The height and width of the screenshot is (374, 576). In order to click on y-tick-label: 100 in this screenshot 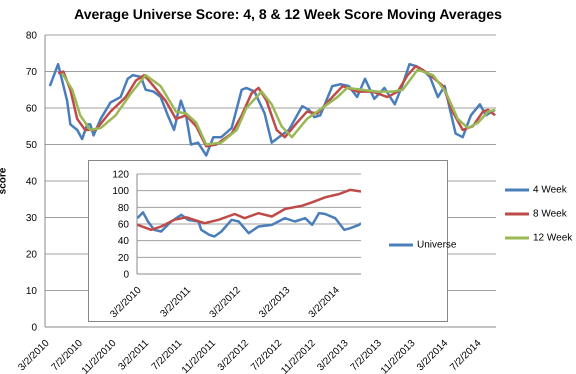, I will do `click(121, 192)`.